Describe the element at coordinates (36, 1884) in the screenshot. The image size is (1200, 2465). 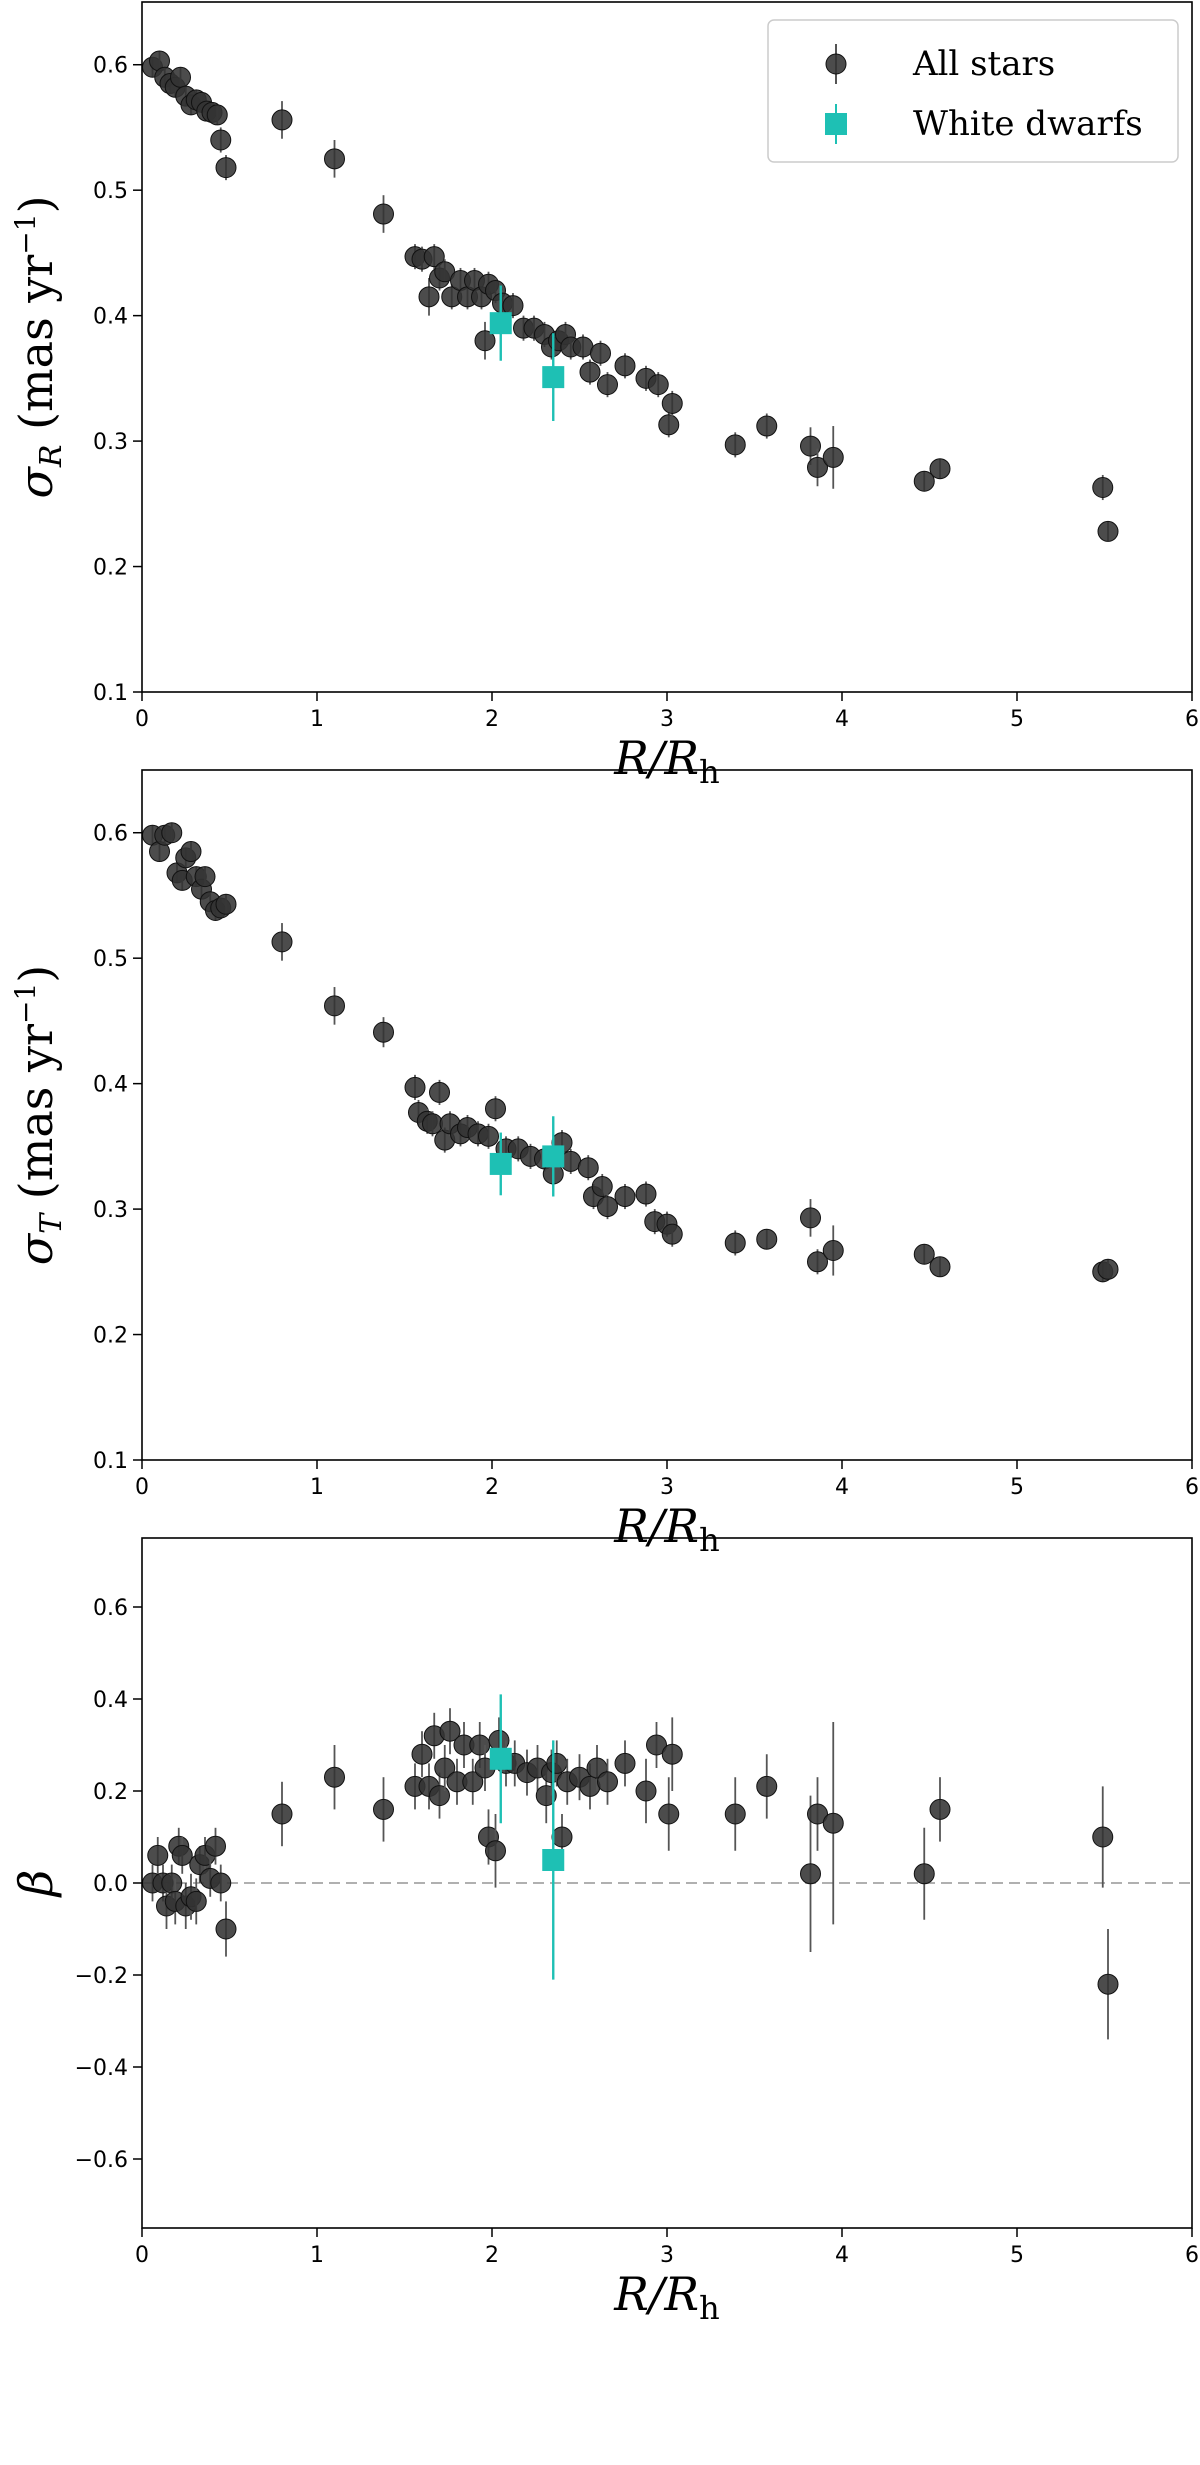
I see `y-axis-label: β` at that location.